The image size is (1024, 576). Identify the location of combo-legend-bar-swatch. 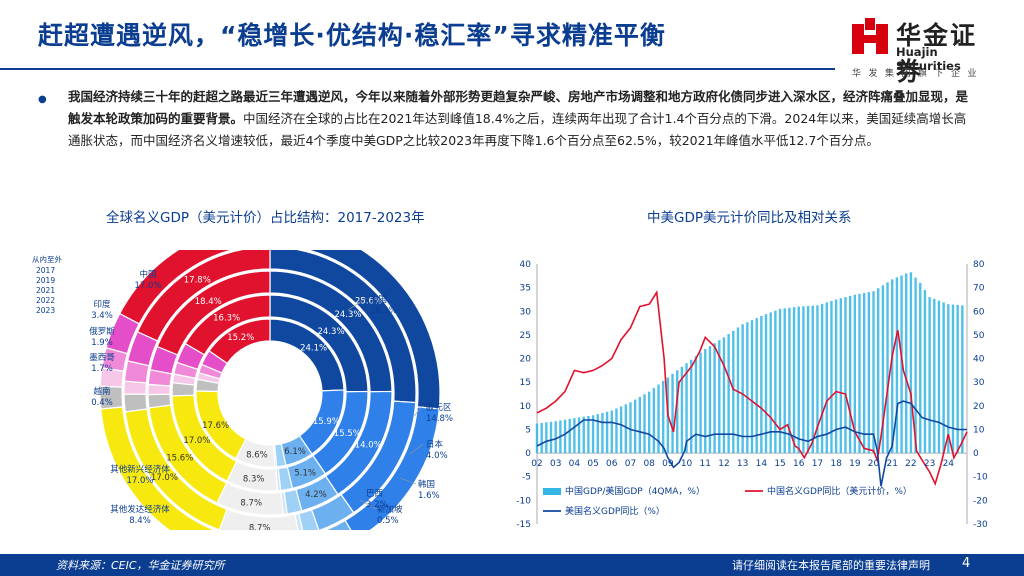
(552, 491).